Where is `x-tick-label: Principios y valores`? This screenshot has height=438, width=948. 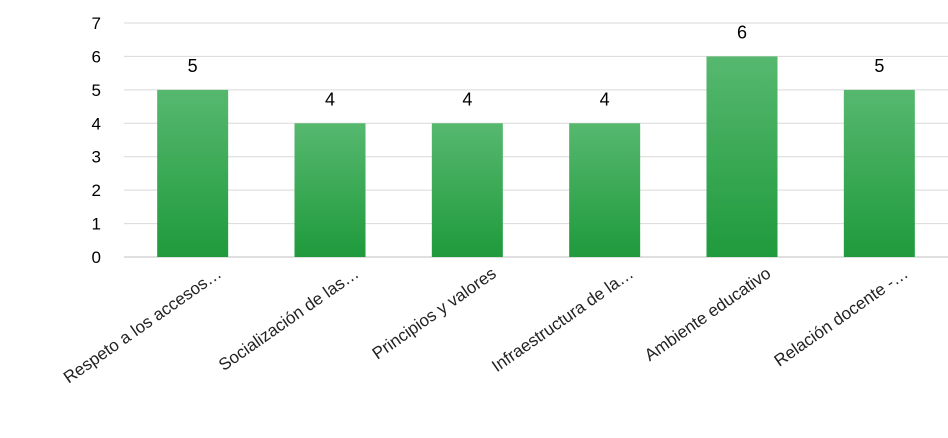 x-tick-label: Principios y valores is located at coordinates (434, 314).